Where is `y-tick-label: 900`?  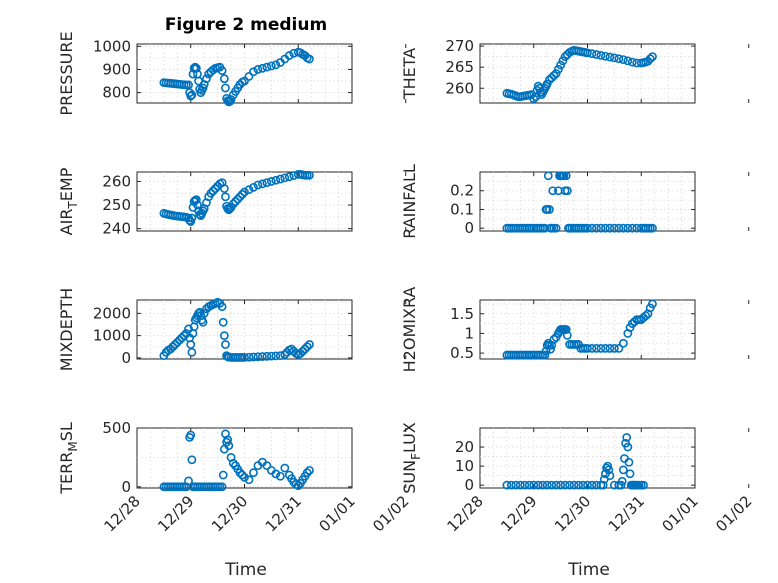 y-tick-label: 900 is located at coordinates (116, 69).